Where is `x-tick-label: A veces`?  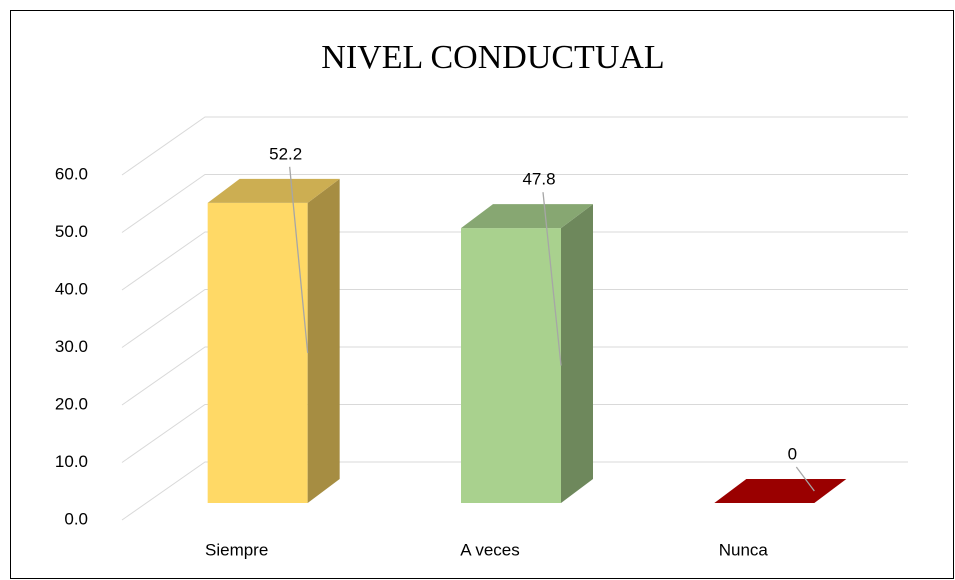 x-tick-label: A veces is located at coordinates (490, 549).